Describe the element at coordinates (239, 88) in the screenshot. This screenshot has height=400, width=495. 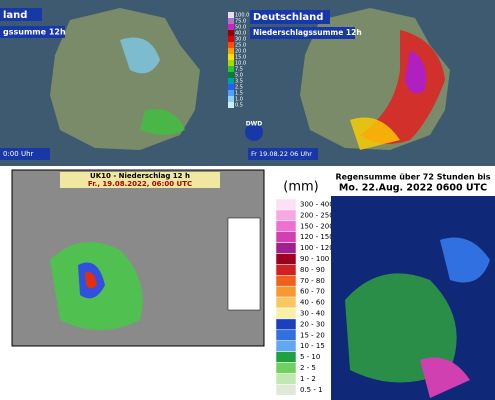
I see `legend-label: 2.5` at that location.